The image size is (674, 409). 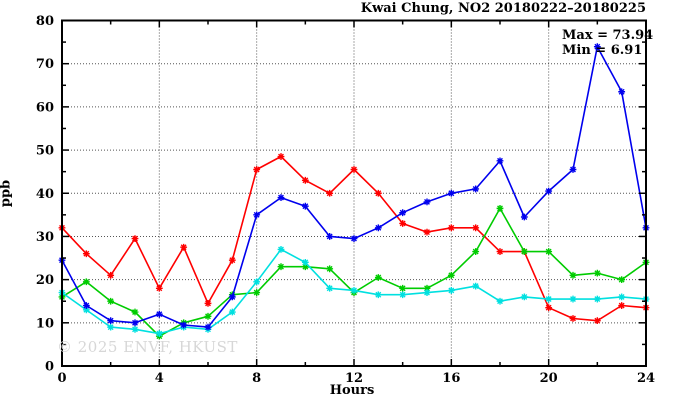 What do you see at coordinates (45, 194) in the screenshot?
I see `y-tick-label: 40` at bounding box center [45, 194].